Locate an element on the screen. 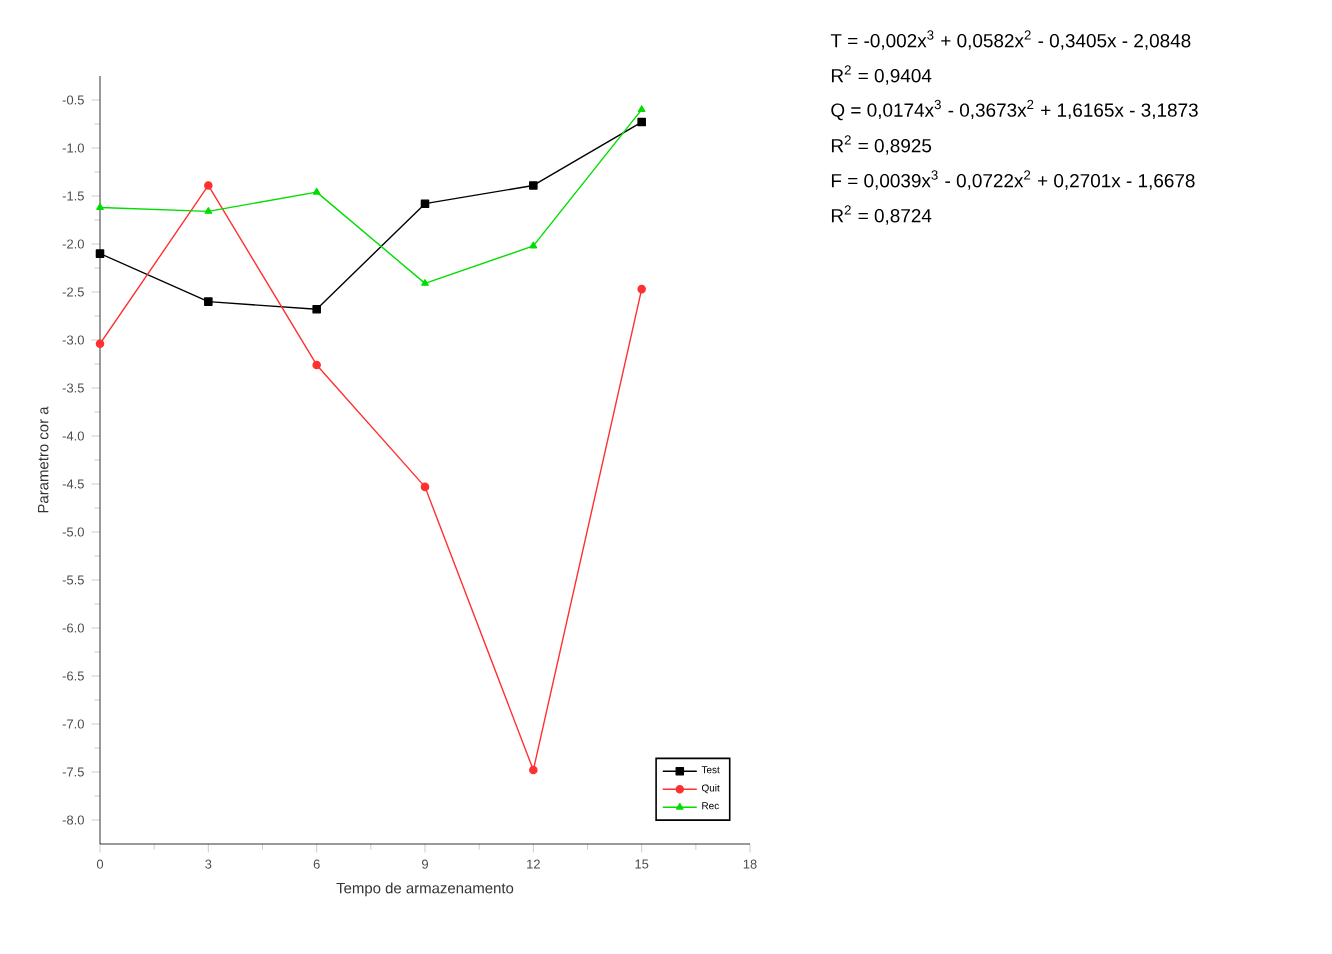  text: T = -0,002x$^{3}$ + 0,0582x$^{2}$ - 0,3405x - 2,0848 is located at coordinates (1010, 40).